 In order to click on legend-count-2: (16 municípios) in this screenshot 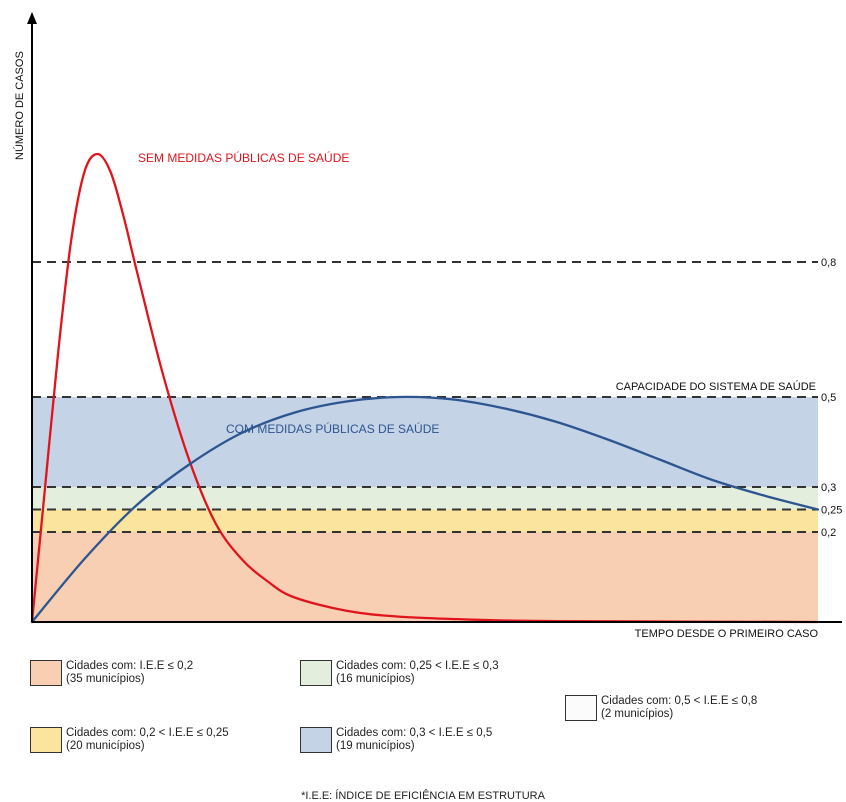, I will do `click(375, 679)`.